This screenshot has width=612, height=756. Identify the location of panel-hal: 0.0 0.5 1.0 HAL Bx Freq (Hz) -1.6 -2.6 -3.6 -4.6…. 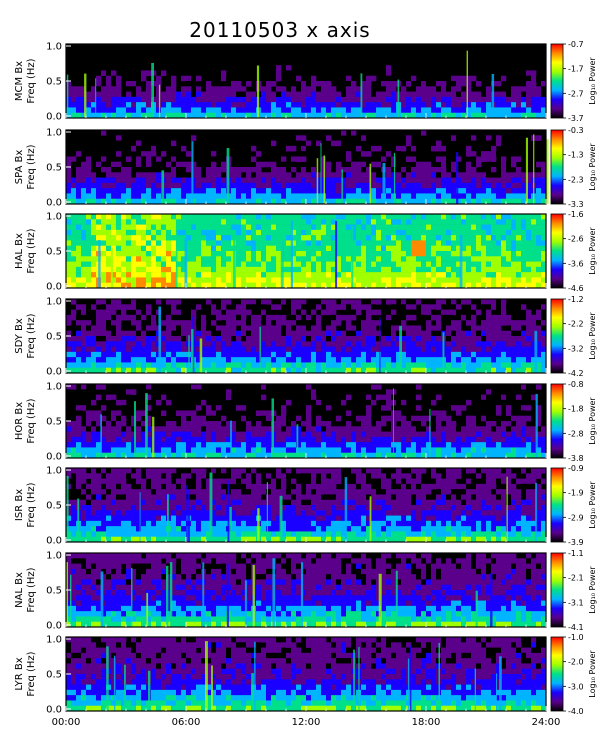
(305, 251).